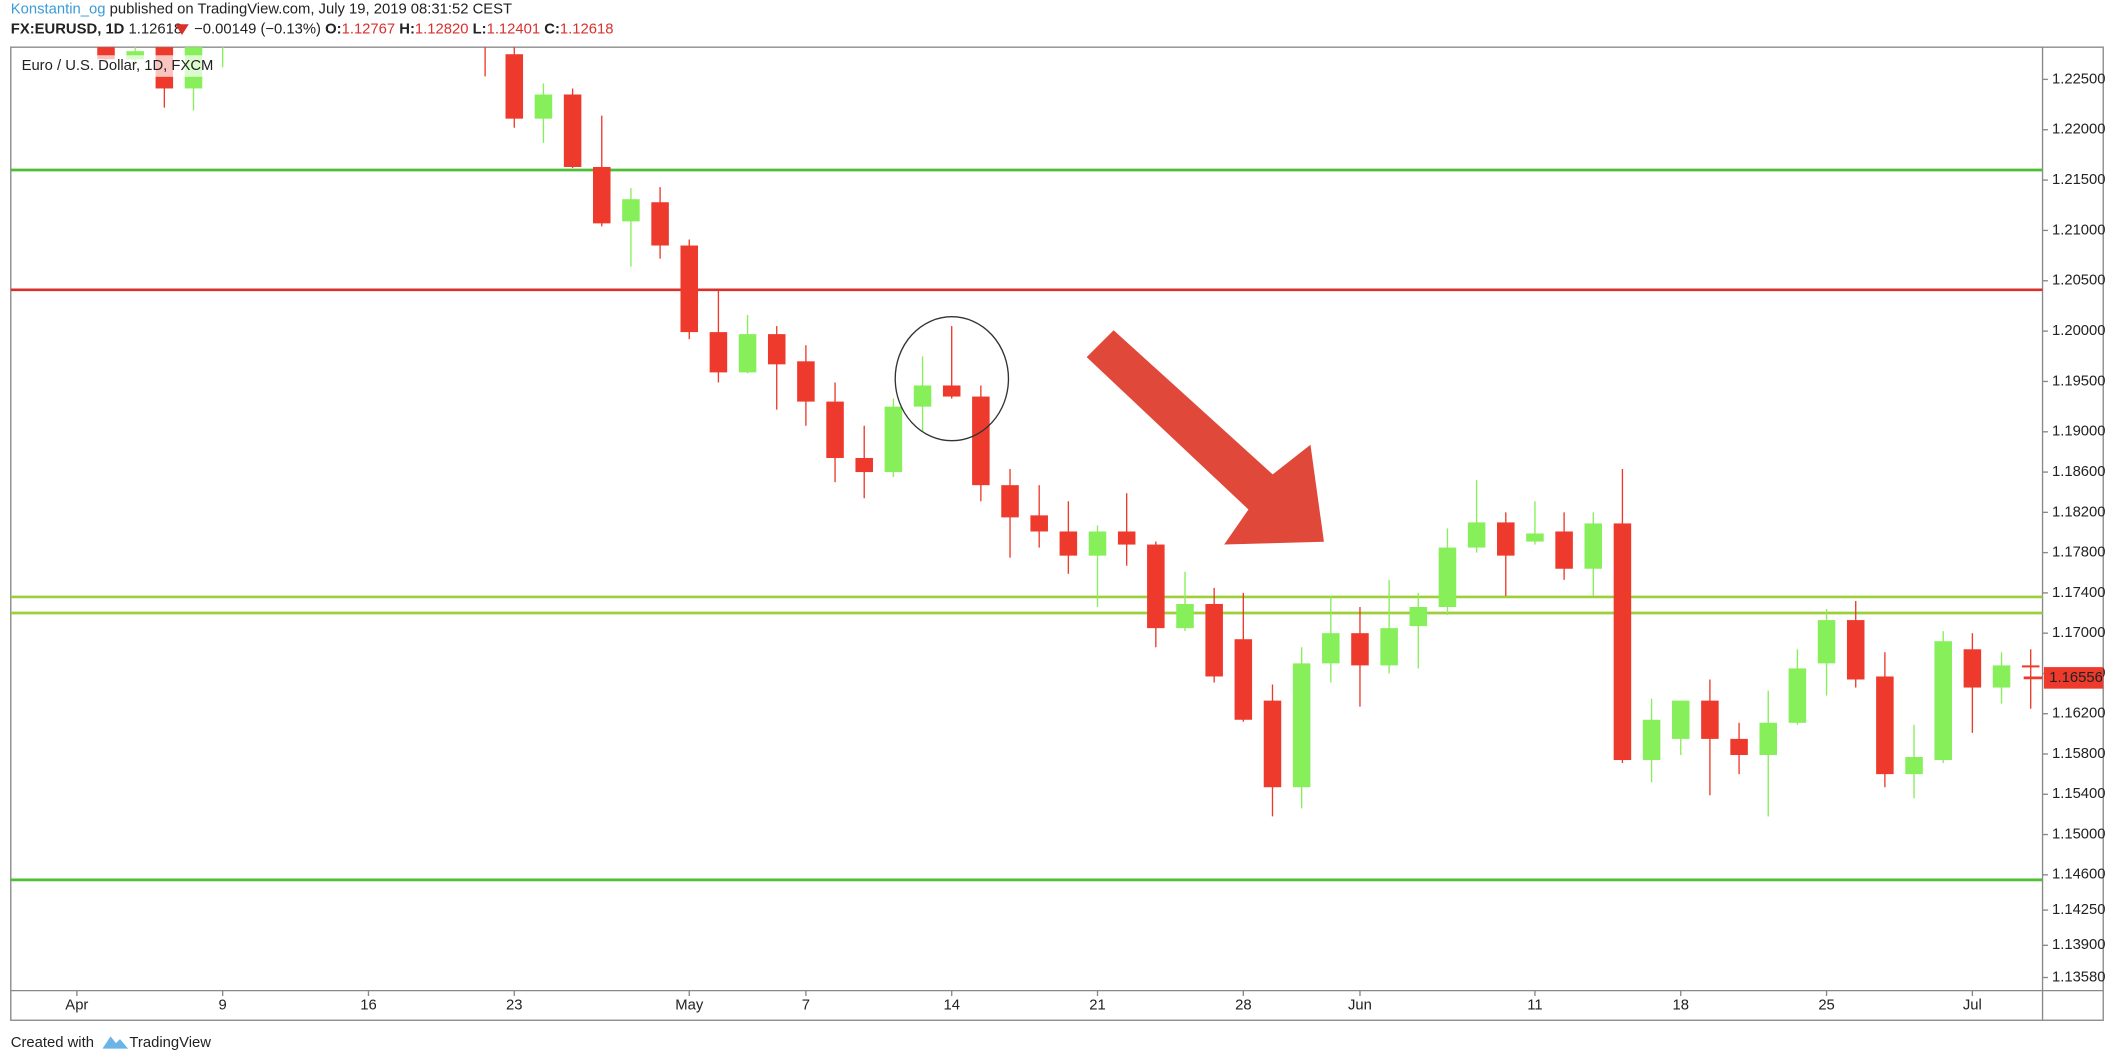 Image resolution: width=2114 pixels, height=1058 pixels. I want to click on last: 1.12618, so click(156, 30).